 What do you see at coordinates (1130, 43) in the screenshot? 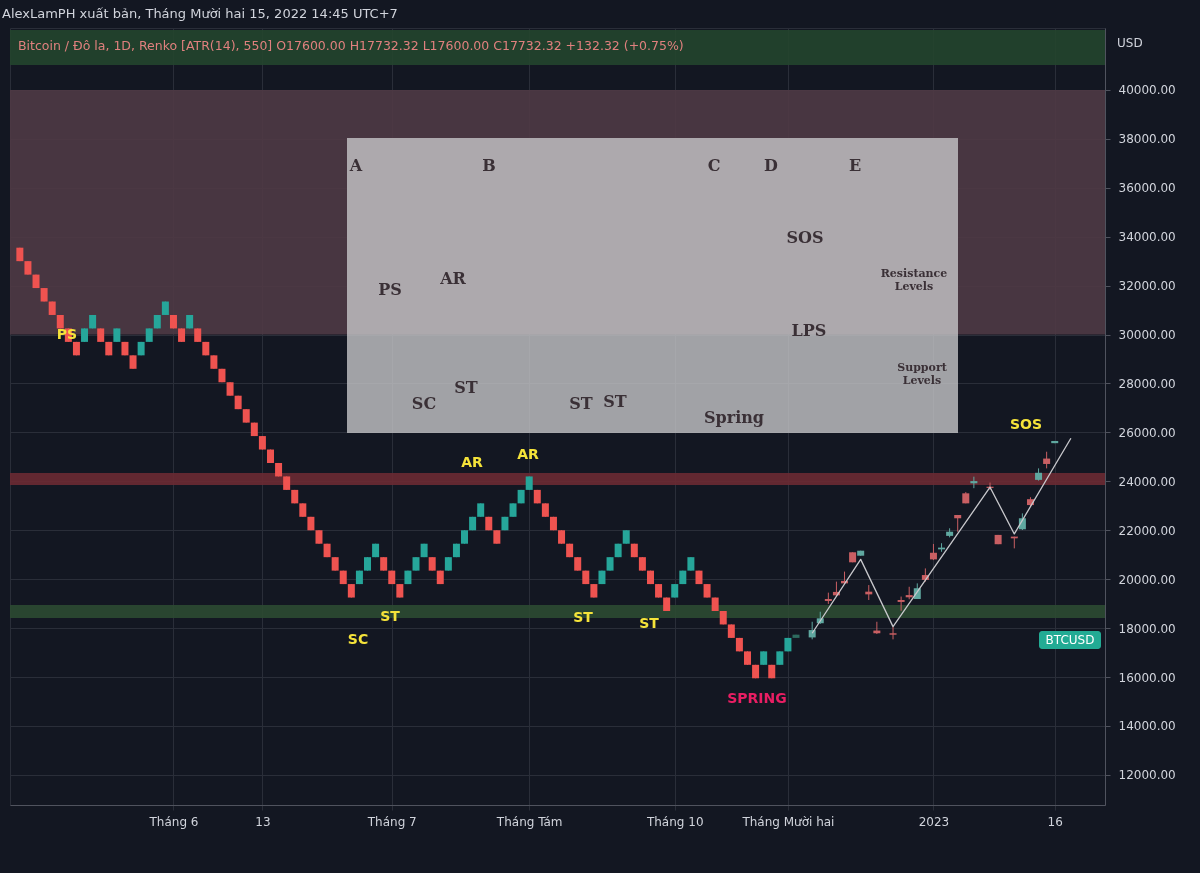
I see `y-axis-title: USD` at bounding box center [1130, 43].